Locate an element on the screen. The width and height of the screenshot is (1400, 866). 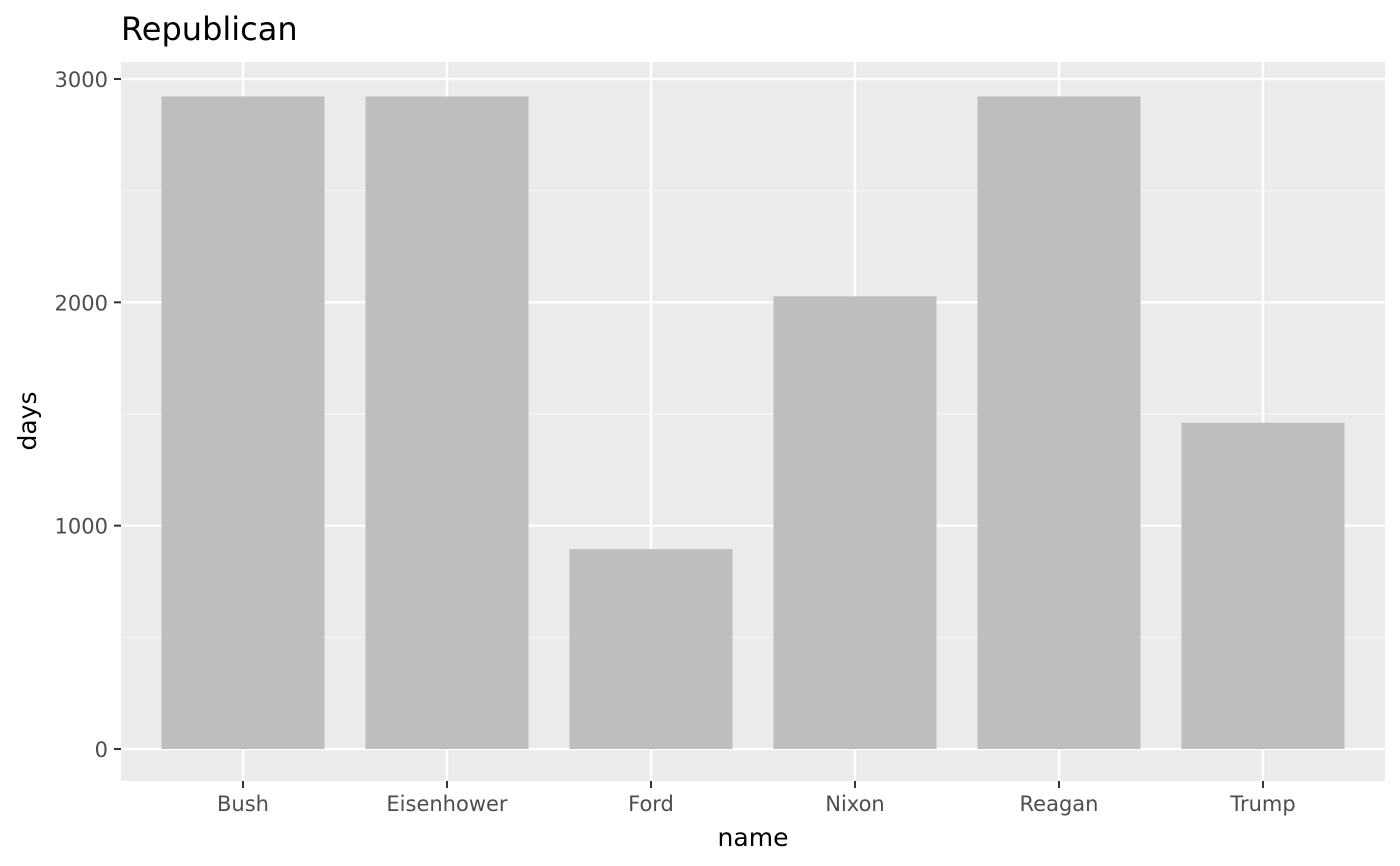
y-axis: 0 1000 2000 3000 is located at coordinates (88, 415).